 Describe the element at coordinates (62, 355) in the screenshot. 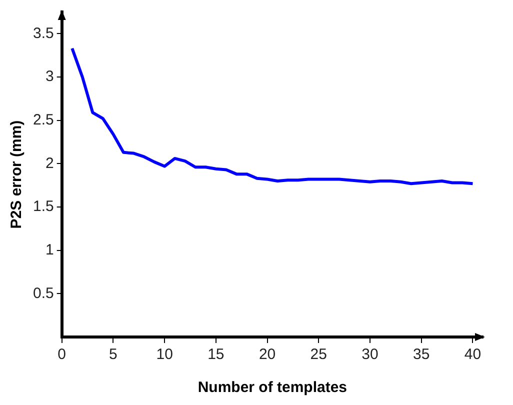

I see `x-tick-label: 0` at that location.